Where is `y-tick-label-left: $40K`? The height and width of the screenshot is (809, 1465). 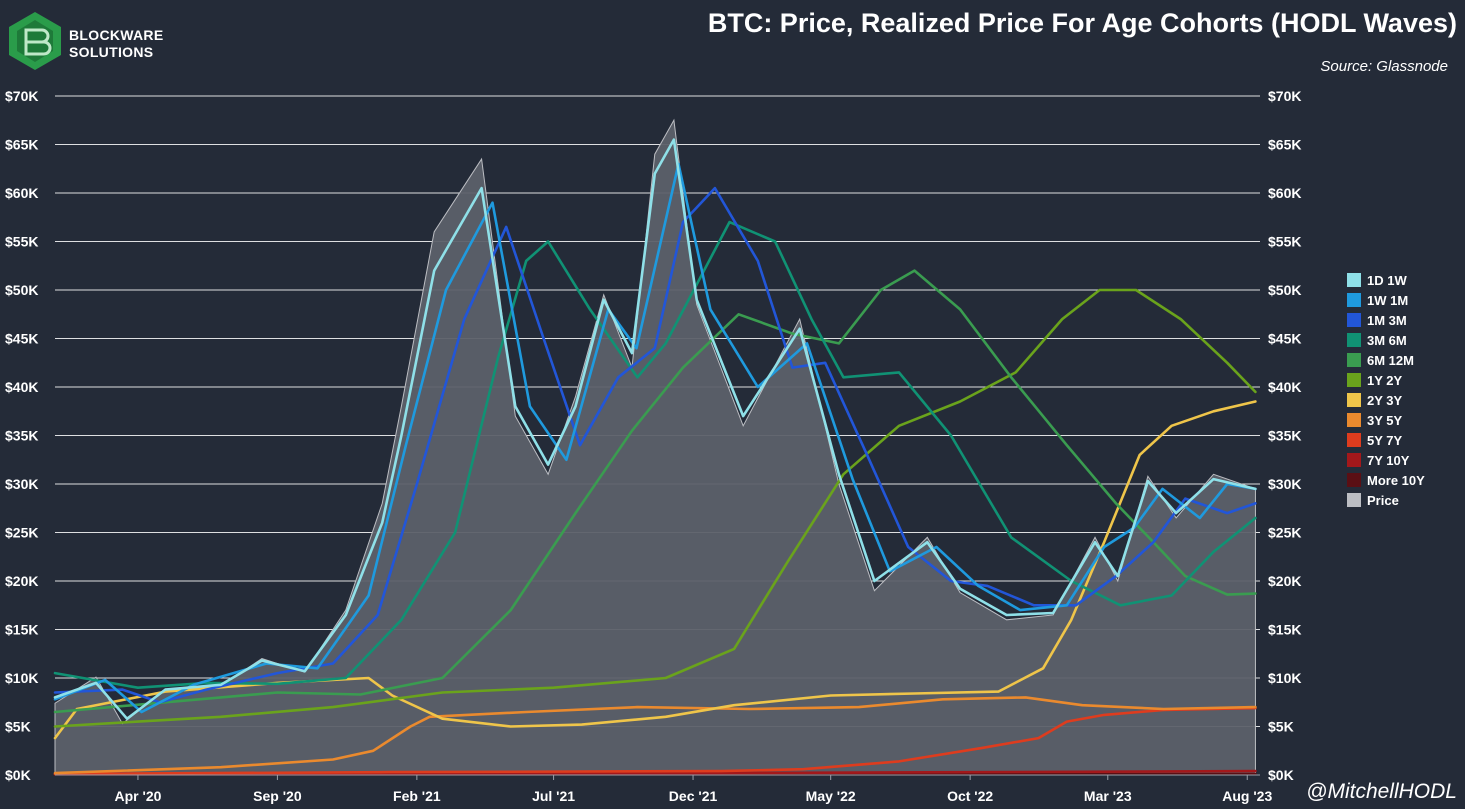
y-tick-label-left: $40K is located at coordinates (21, 387).